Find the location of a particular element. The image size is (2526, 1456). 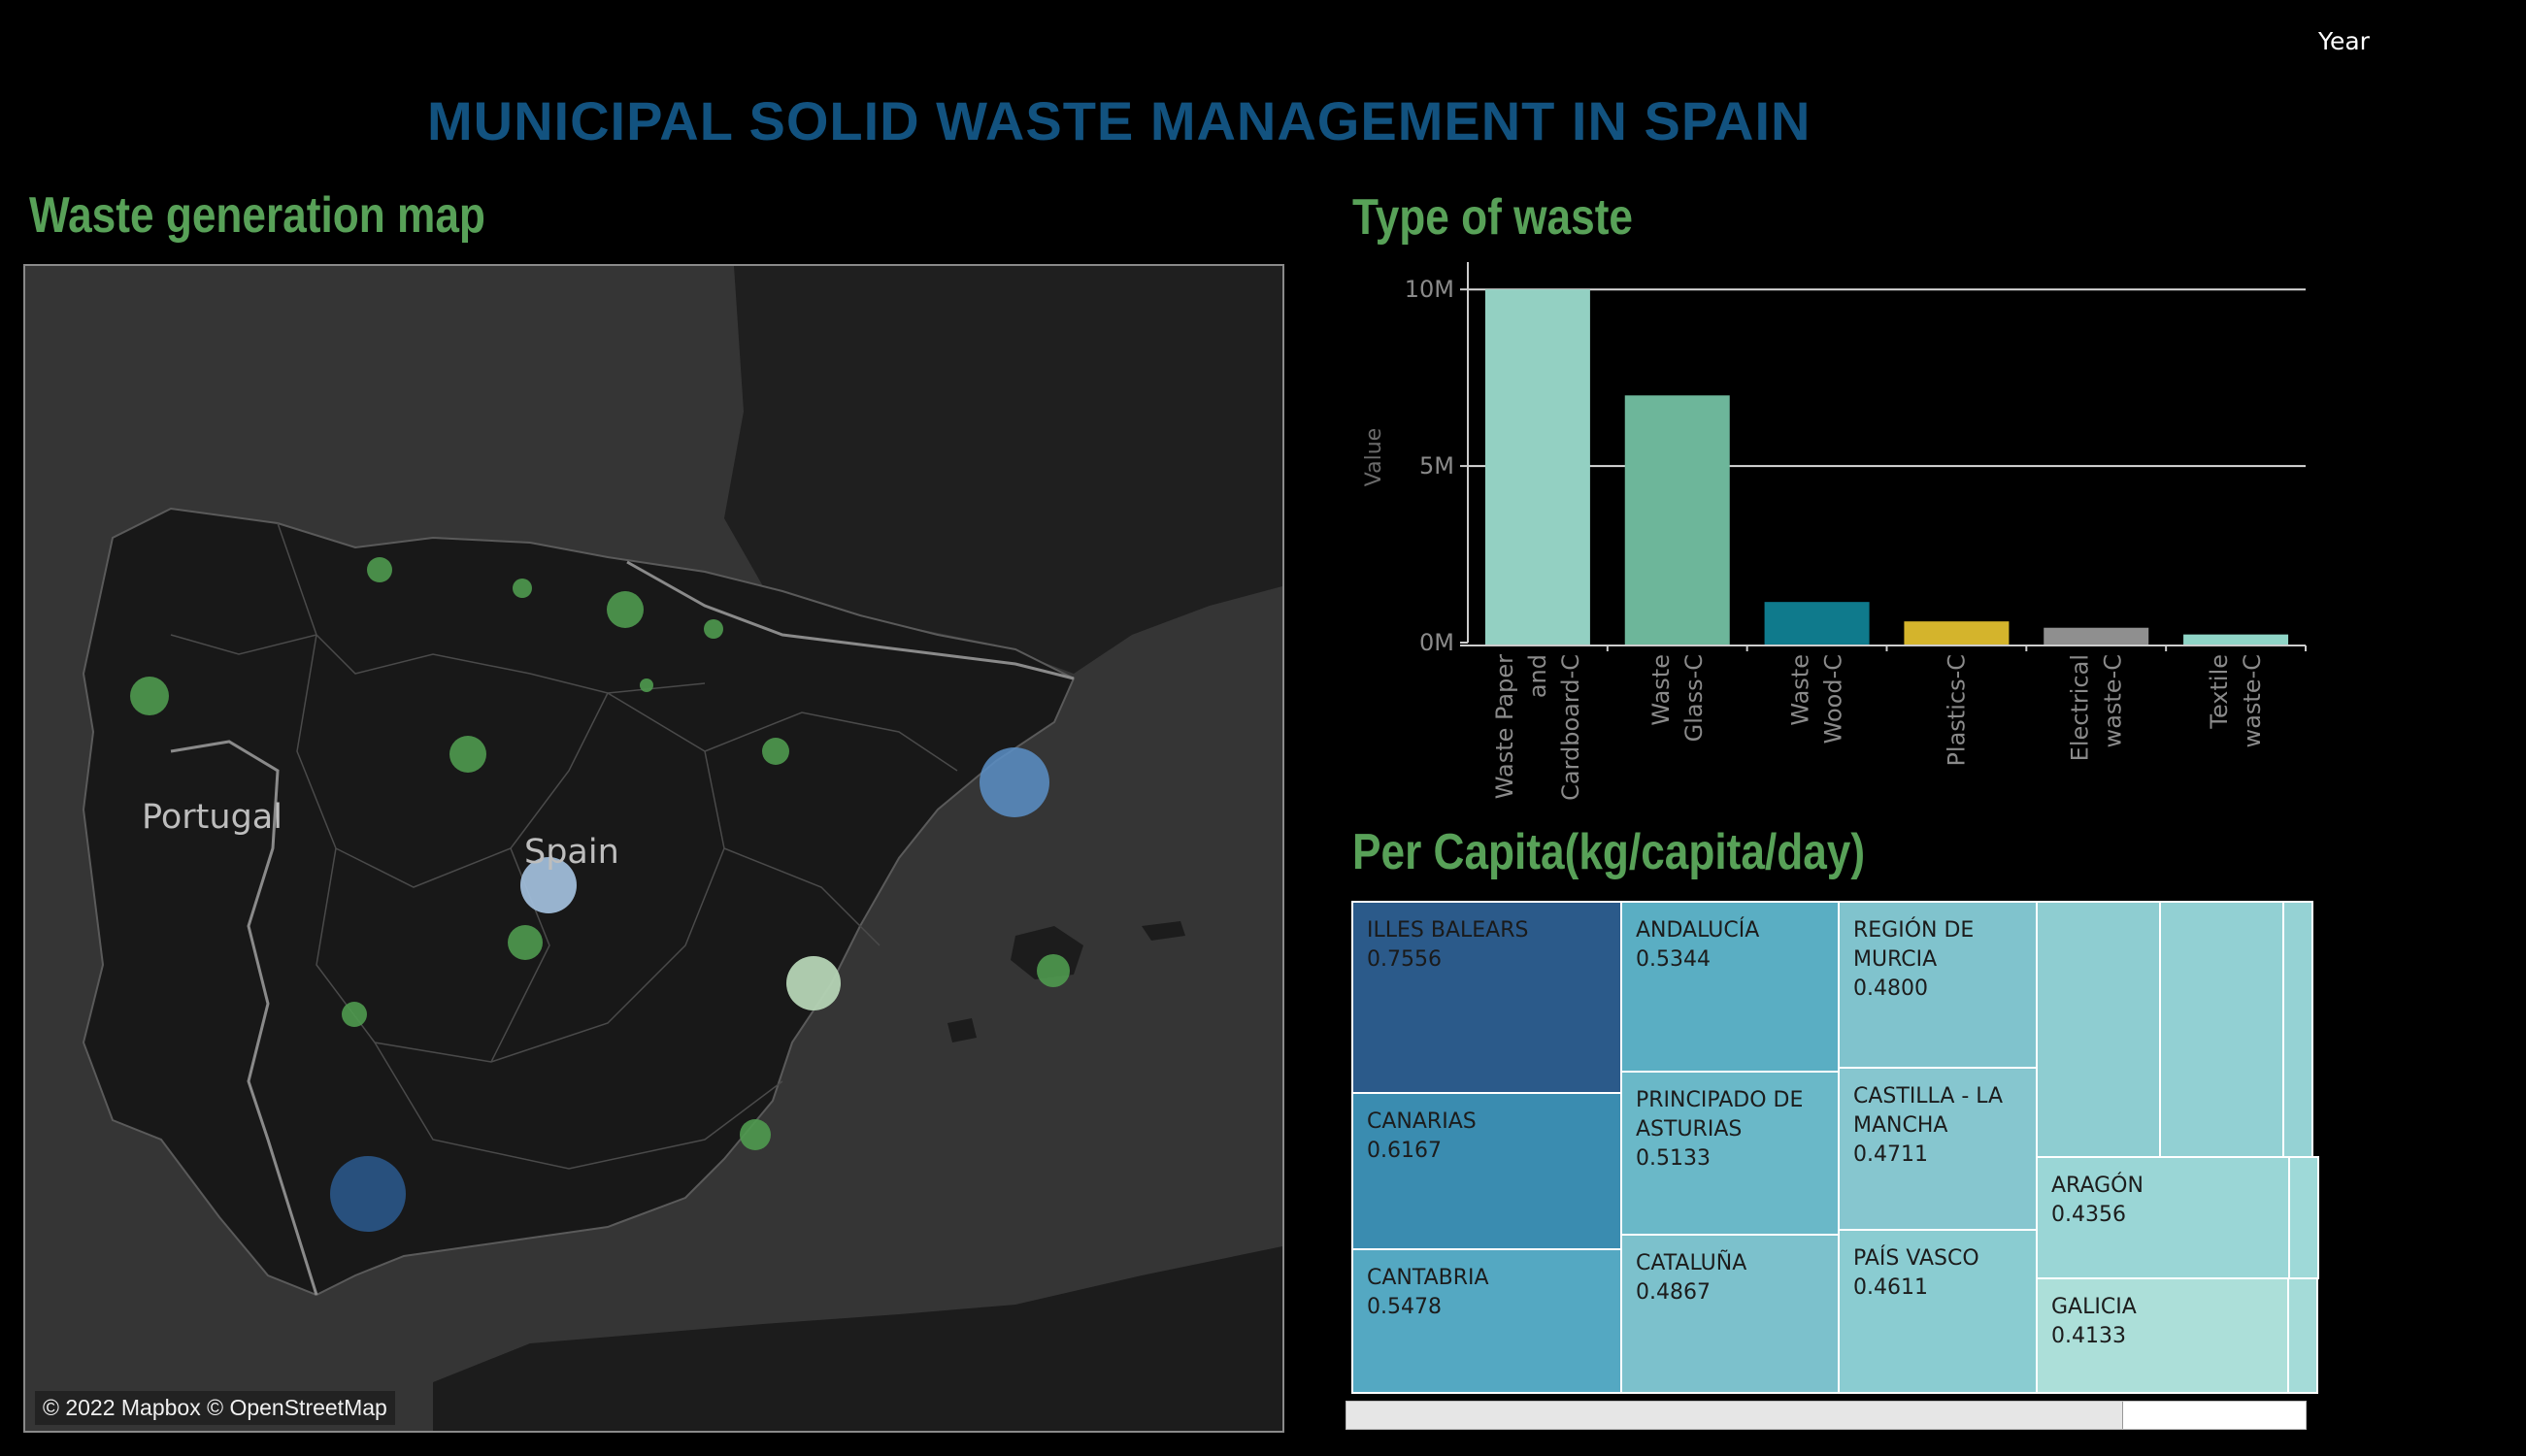

treemap-cell-value: 0.4711 is located at coordinates (1890, 1154).